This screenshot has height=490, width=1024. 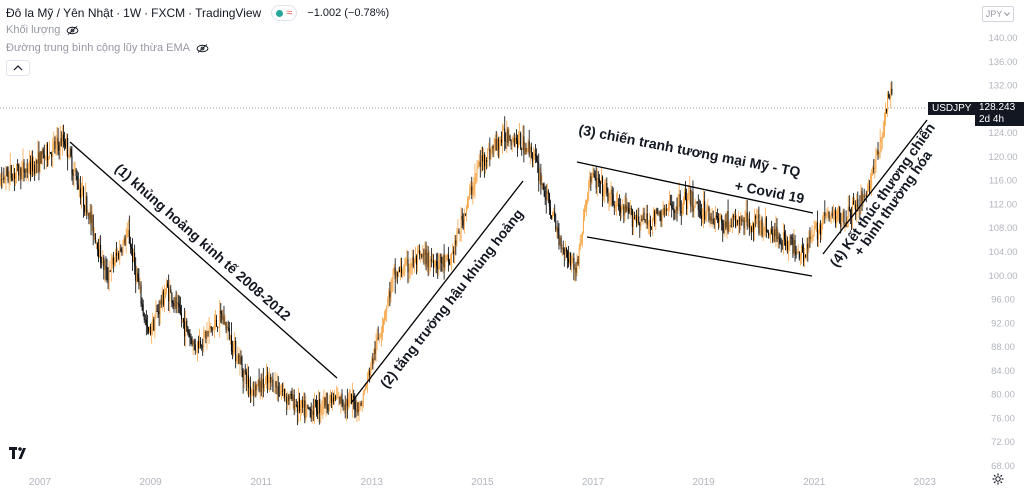 What do you see at coordinates (998, 14) in the screenshot?
I see `currency-selector: JPY` at bounding box center [998, 14].